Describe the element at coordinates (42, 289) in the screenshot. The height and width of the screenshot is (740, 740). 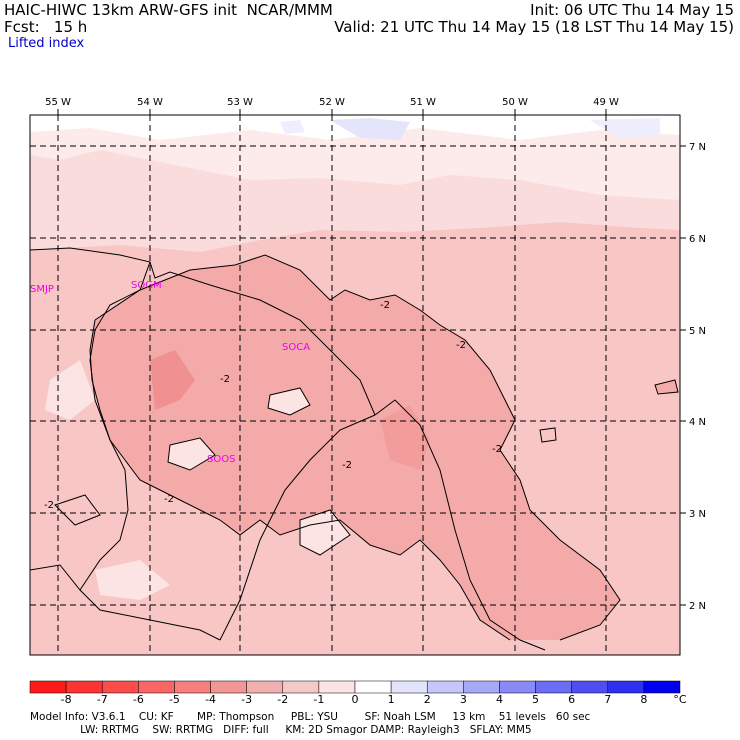
I see `station-label-smjp: SMJP` at that location.